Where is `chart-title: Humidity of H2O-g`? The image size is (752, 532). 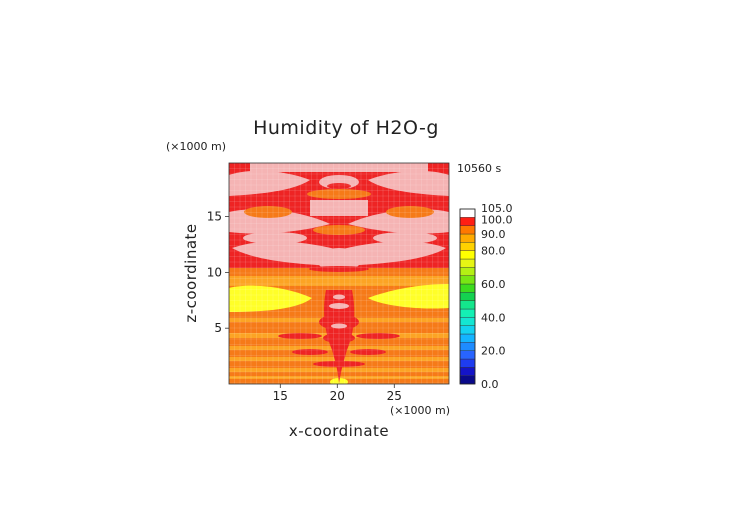 chart-title: Humidity of H2O-g is located at coordinates (346, 128).